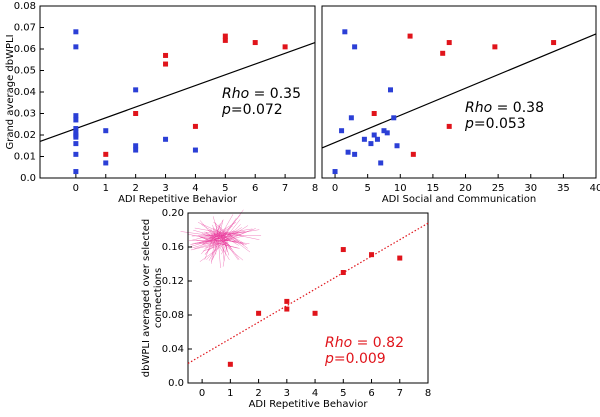 The height and width of the screenshot is (417, 600). What do you see at coordinates (275, 94) in the screenshot?
I see `annotation-value: = 0.35` at bounding box center [275, 94].